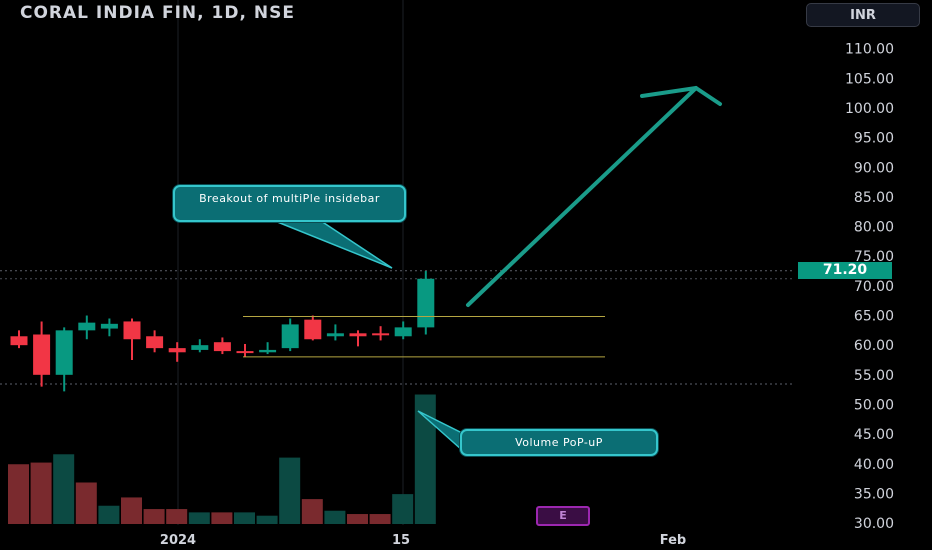 This screenshot has width=932, height=550. I want to click on y-axis-tick-label: 45.00, so click(874, 435).